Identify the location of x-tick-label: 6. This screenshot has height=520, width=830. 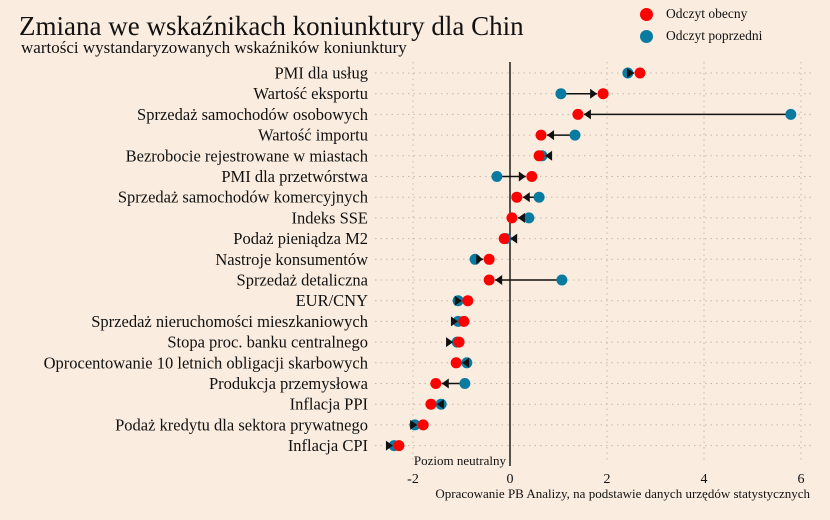
(801, 479).